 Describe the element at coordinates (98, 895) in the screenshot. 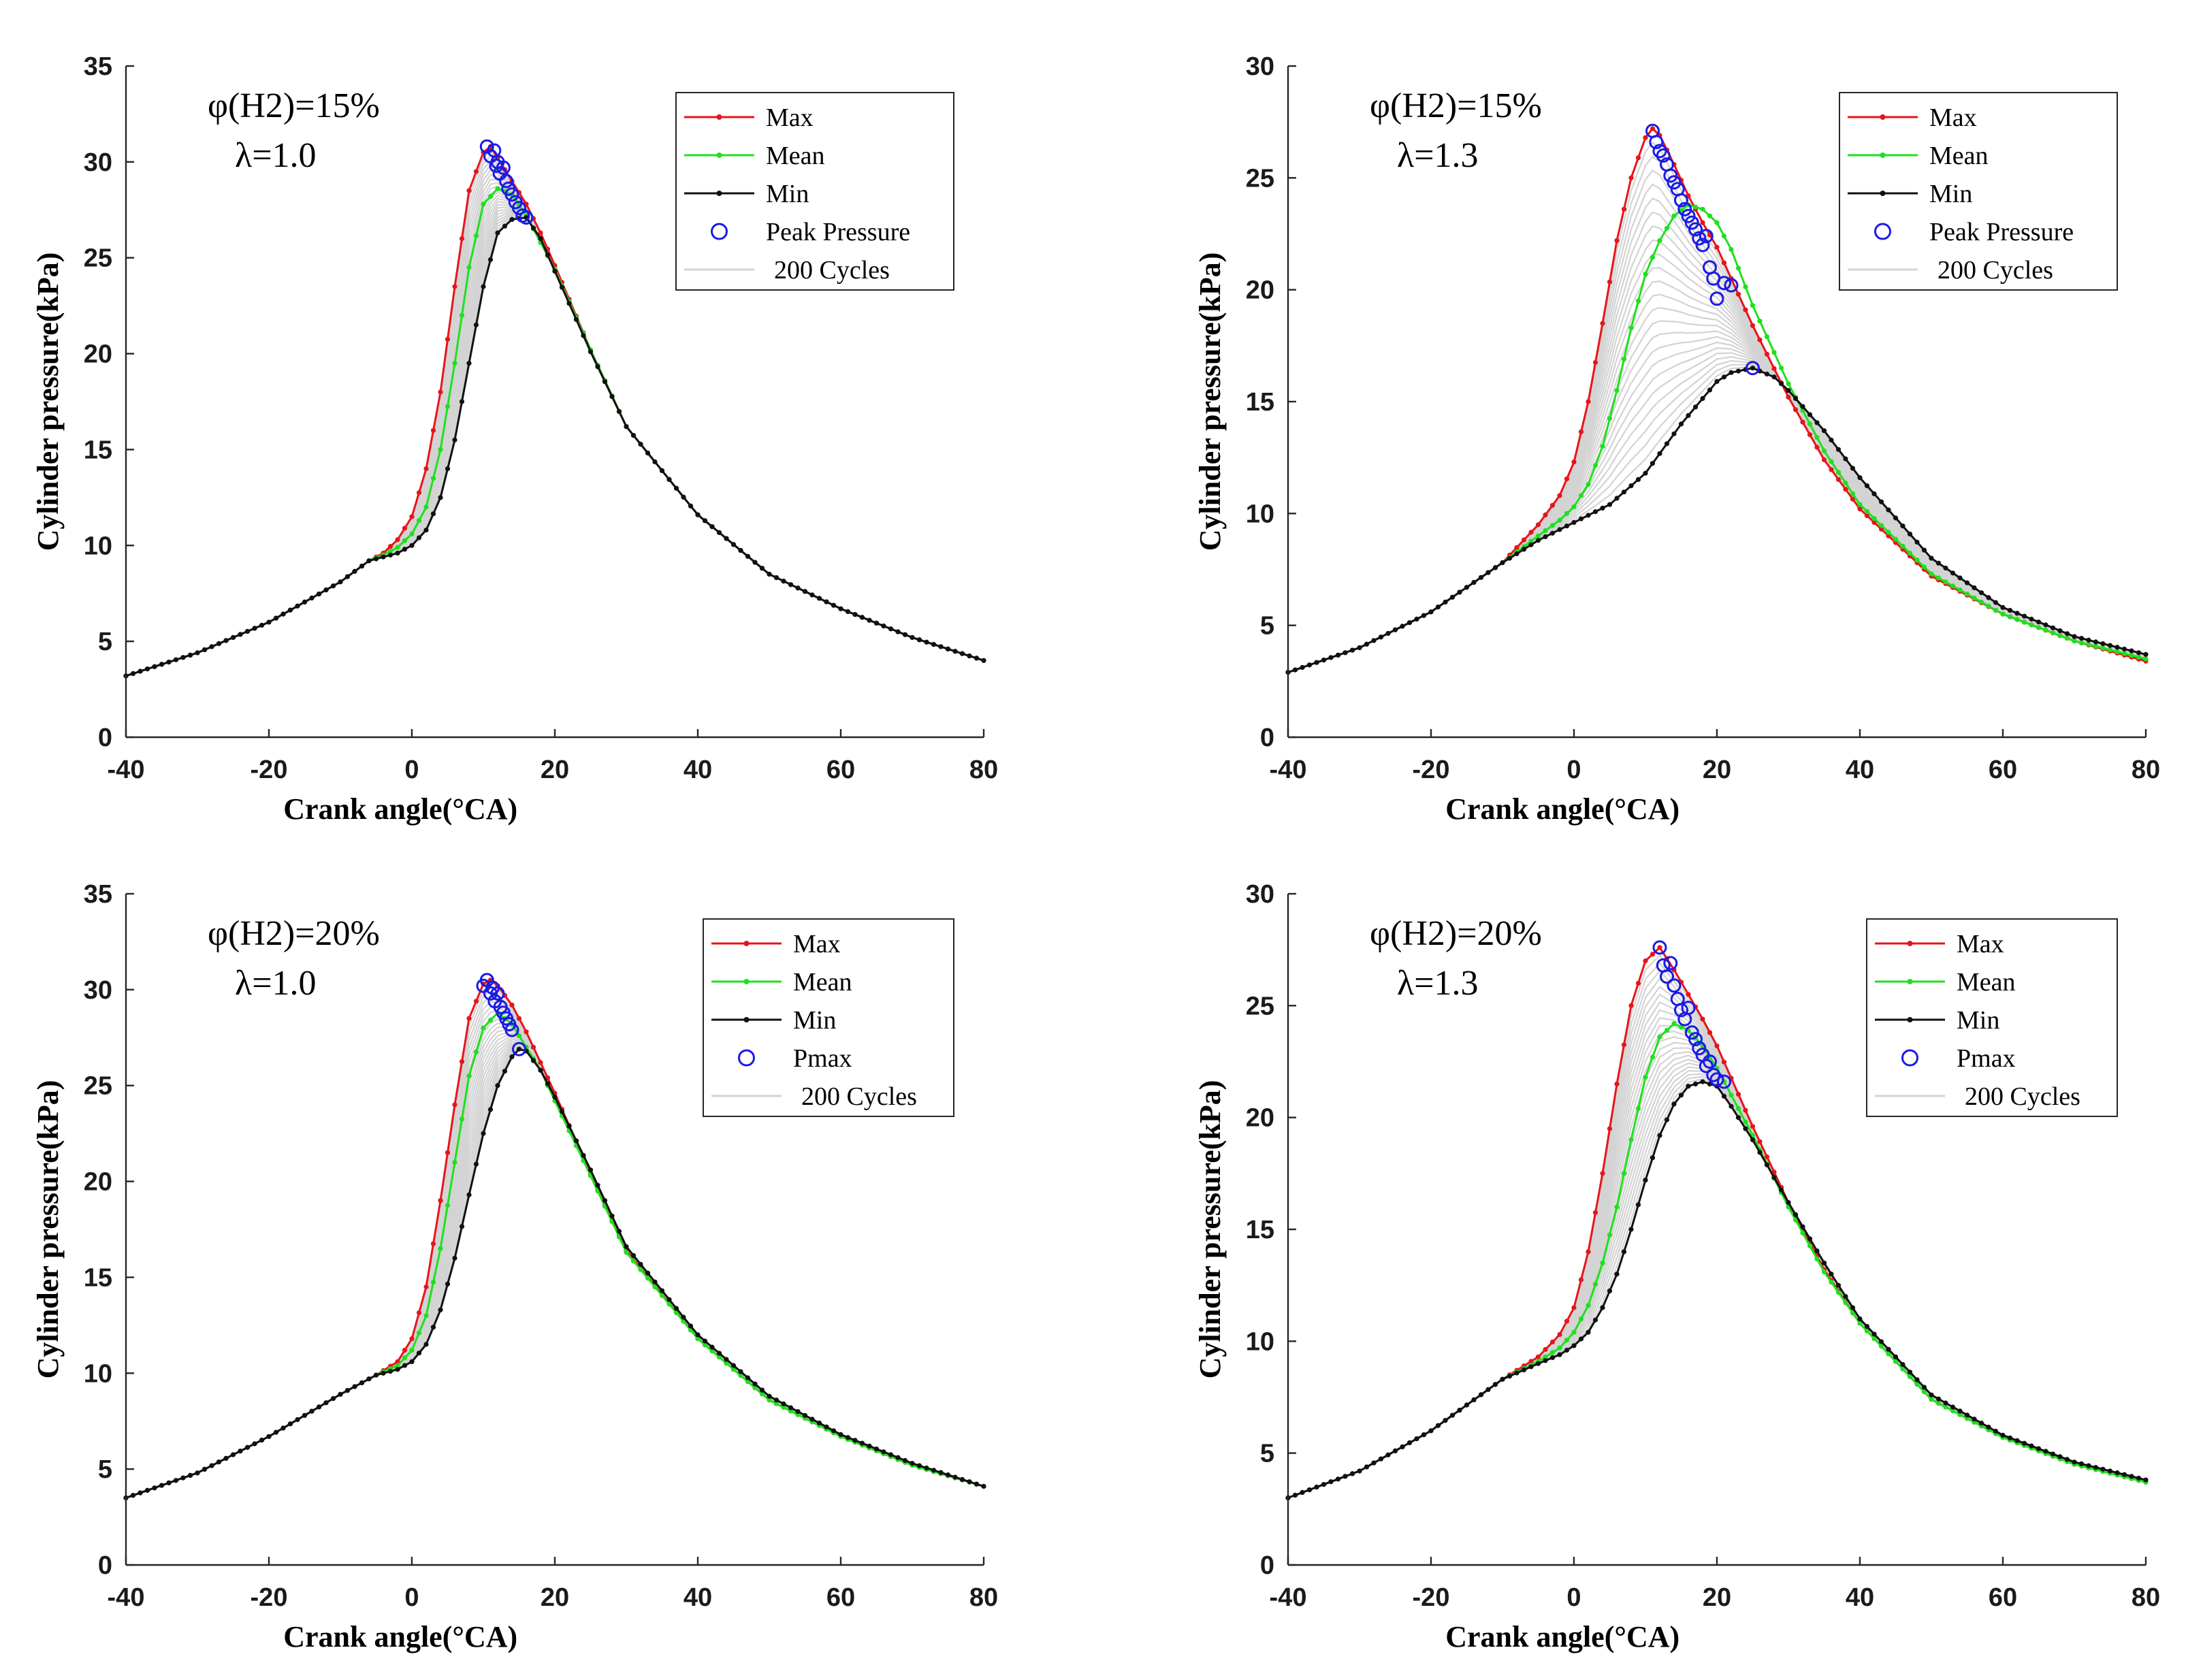

I see `y-tick-label: 35` at that location.